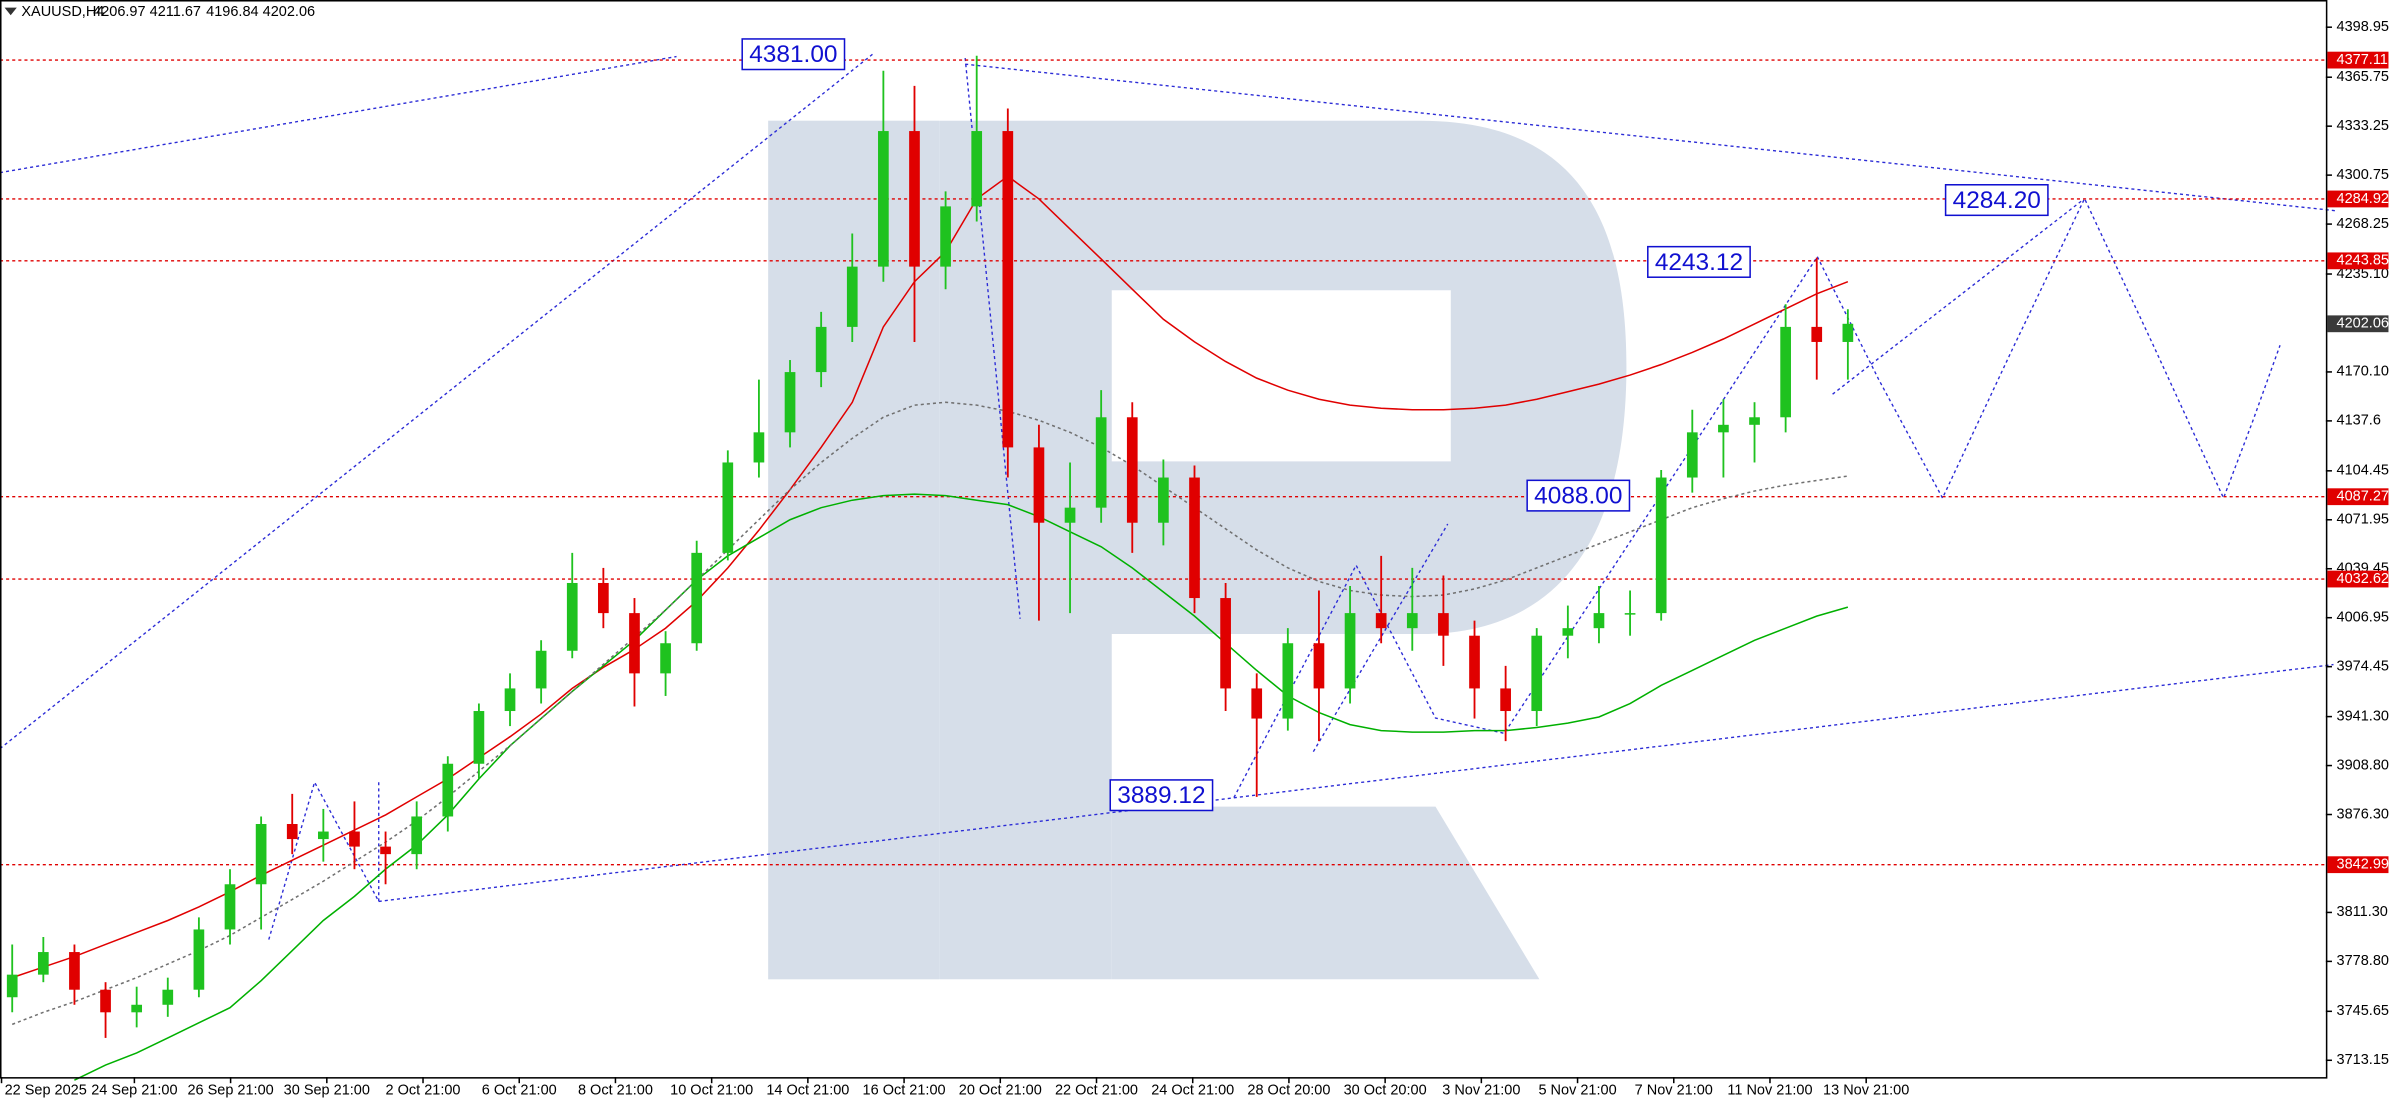 This screenshot has width=2390, height=1100. What do you see at coordinates (2363, 274) in the screenshot?
I see `y-tick-label: 4235.10` at bounding box center [2363, 274].